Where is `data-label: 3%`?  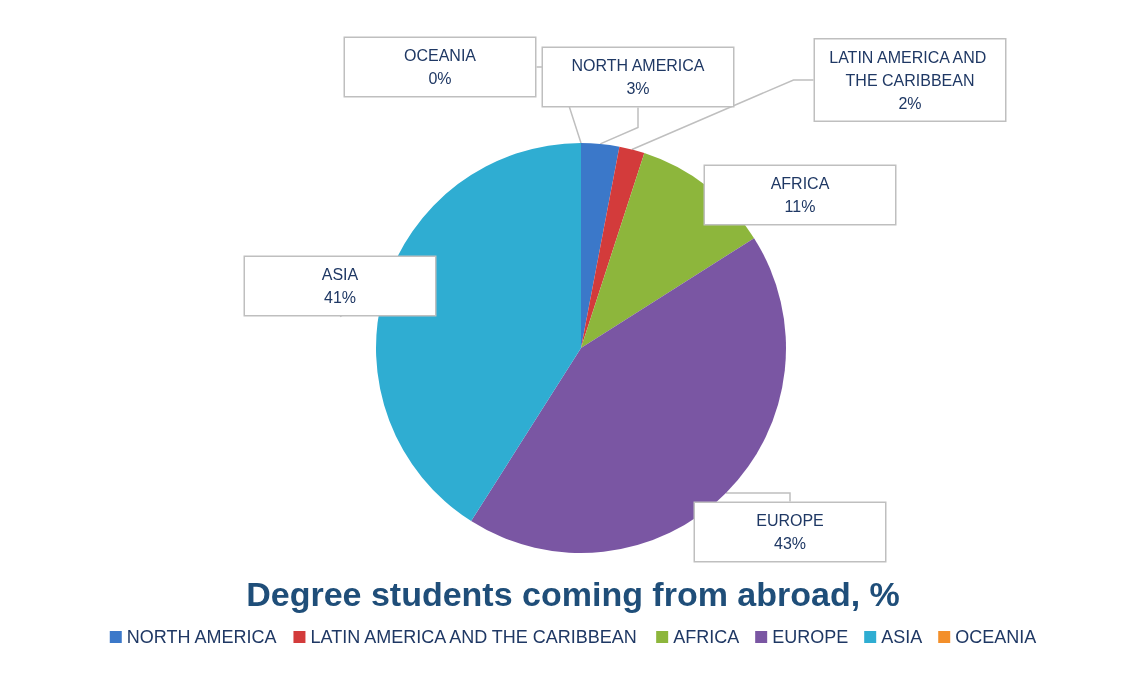 data-label: 3% is located at coordinates (638, 88).